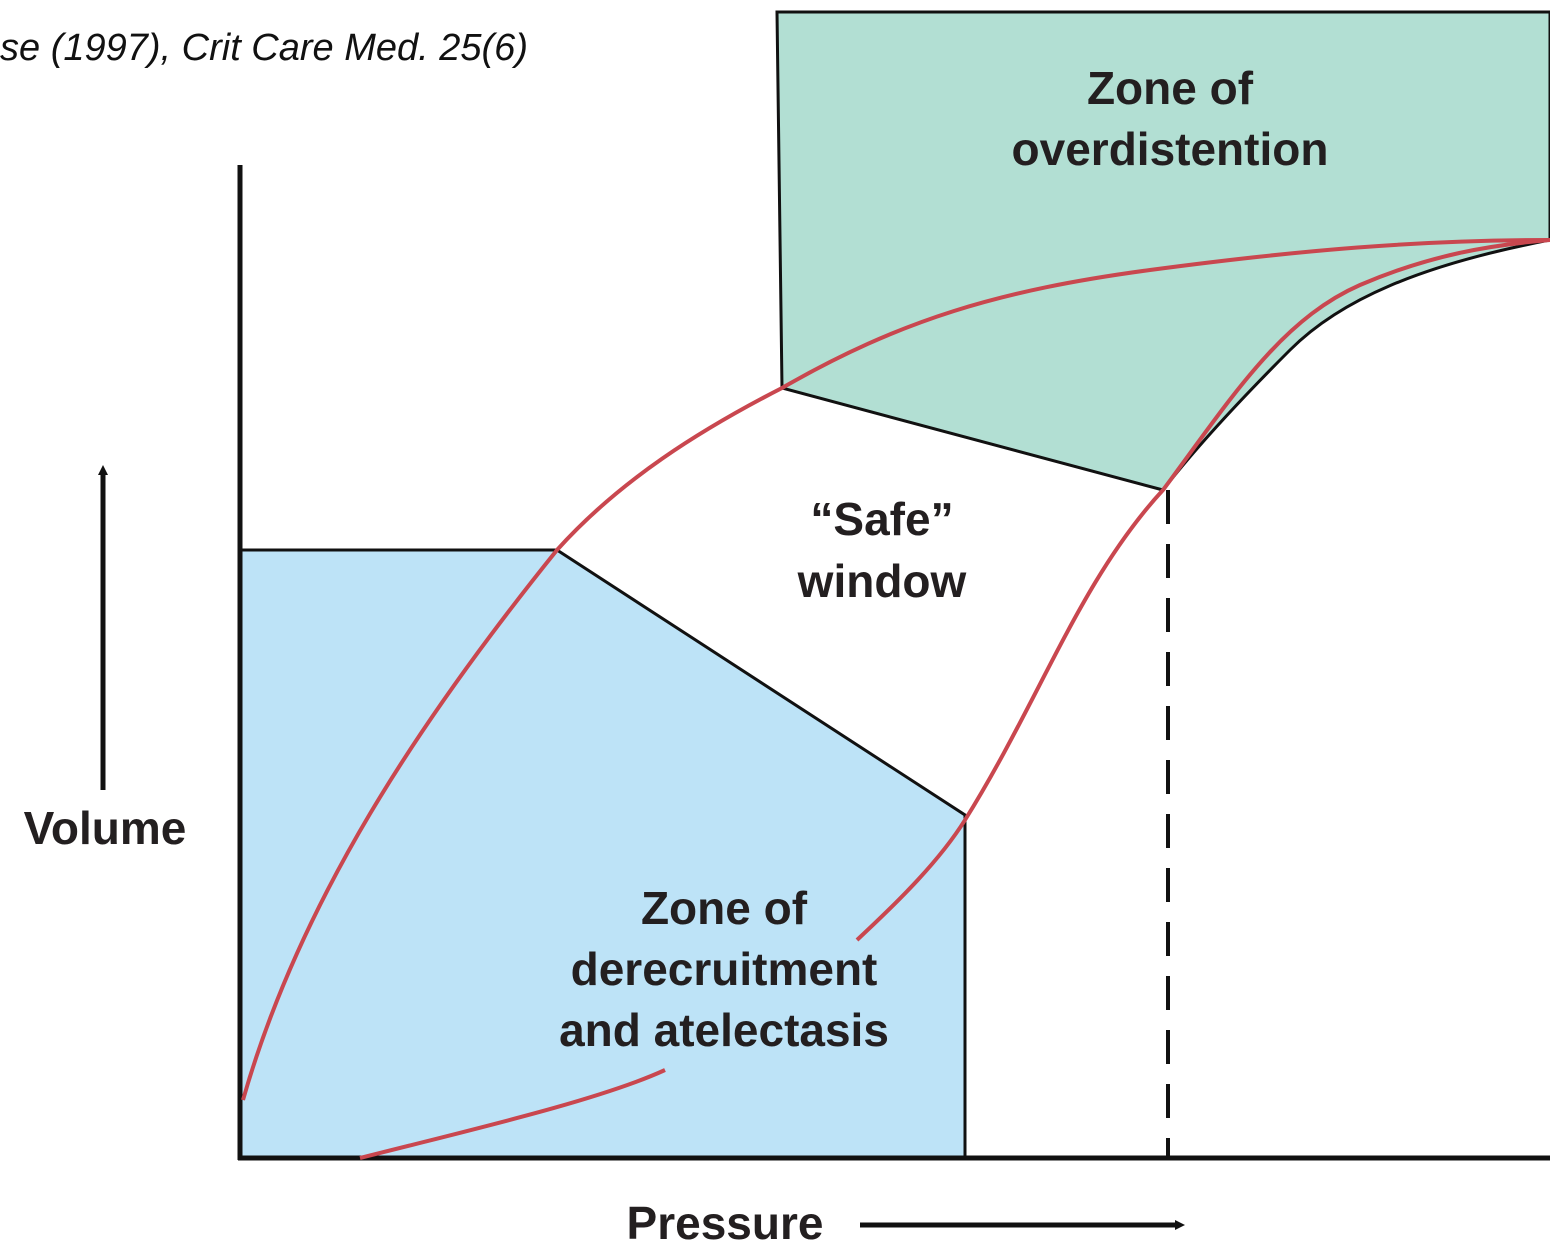 Image resolution: width=1550 pixels, height=1253 pixels. I want to click on y-axis-label: Volume, so click(105, 828).